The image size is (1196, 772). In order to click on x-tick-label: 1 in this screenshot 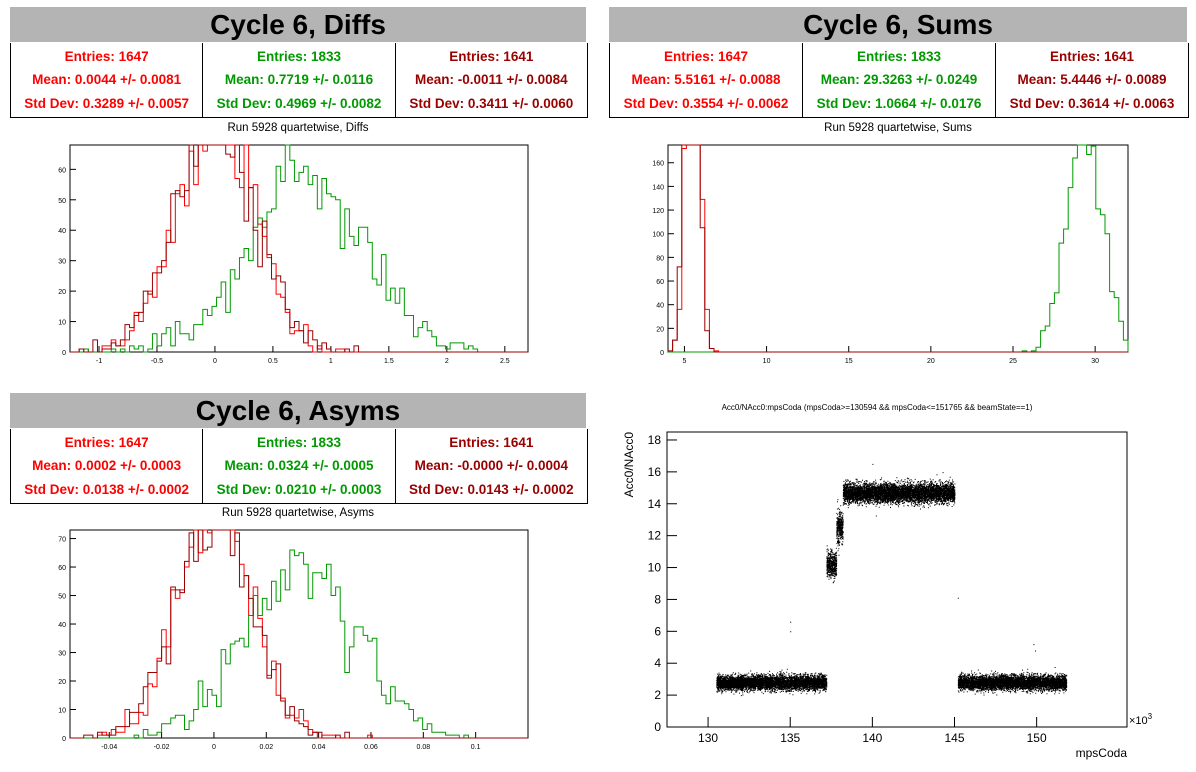, I will do `click(331, 361)`.